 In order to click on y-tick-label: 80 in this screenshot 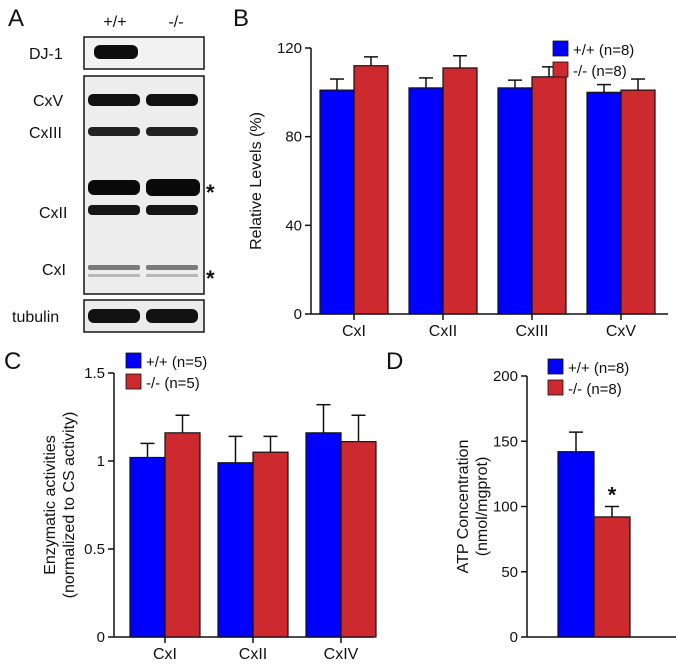, I will do `click(293, 137)`.